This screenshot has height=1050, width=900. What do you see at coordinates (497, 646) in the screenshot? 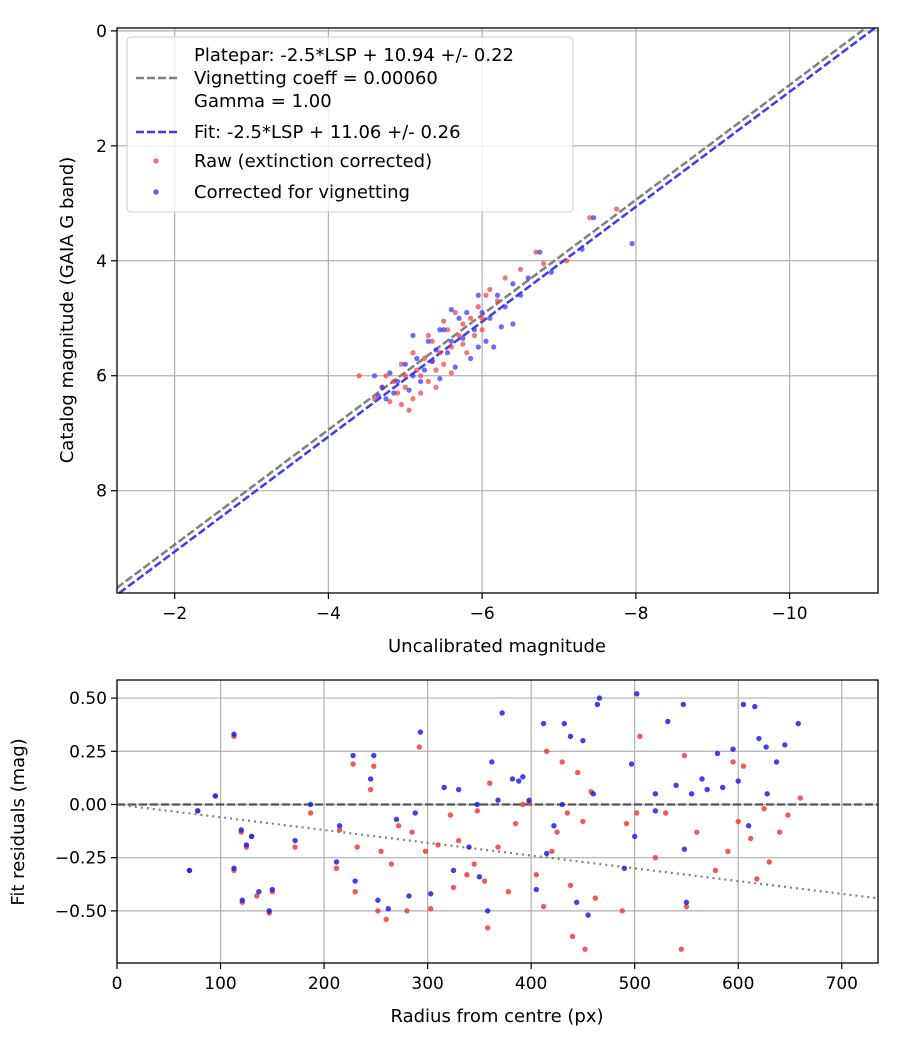
I see `x-axis-label: Uncalibrated magnitude` at bounding box center [497, 646].